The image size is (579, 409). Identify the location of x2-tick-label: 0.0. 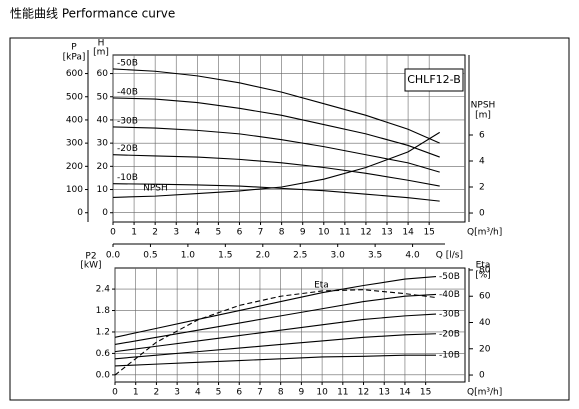
(113, 256).